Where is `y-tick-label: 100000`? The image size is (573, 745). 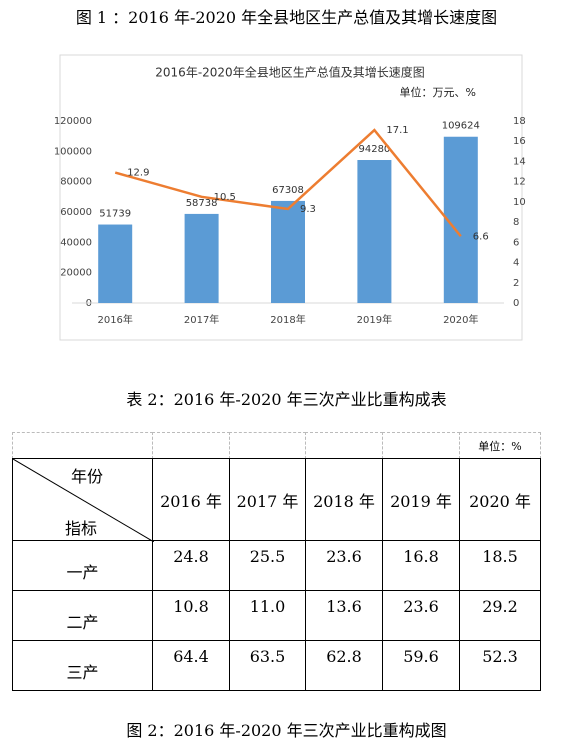
y-tick-label: 100000 is located at coordinates (73, 151).